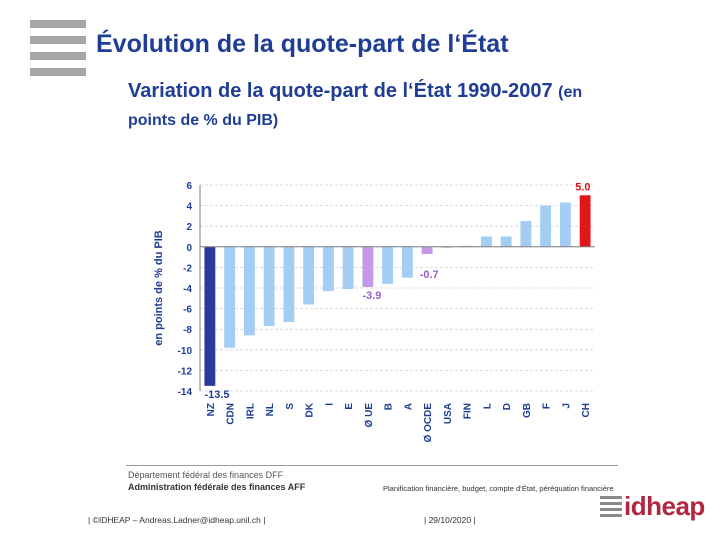 Image resolution: width=720 pixels, height=540 pixels. I want to click on y-tick-label: 0, so click(189, 248).